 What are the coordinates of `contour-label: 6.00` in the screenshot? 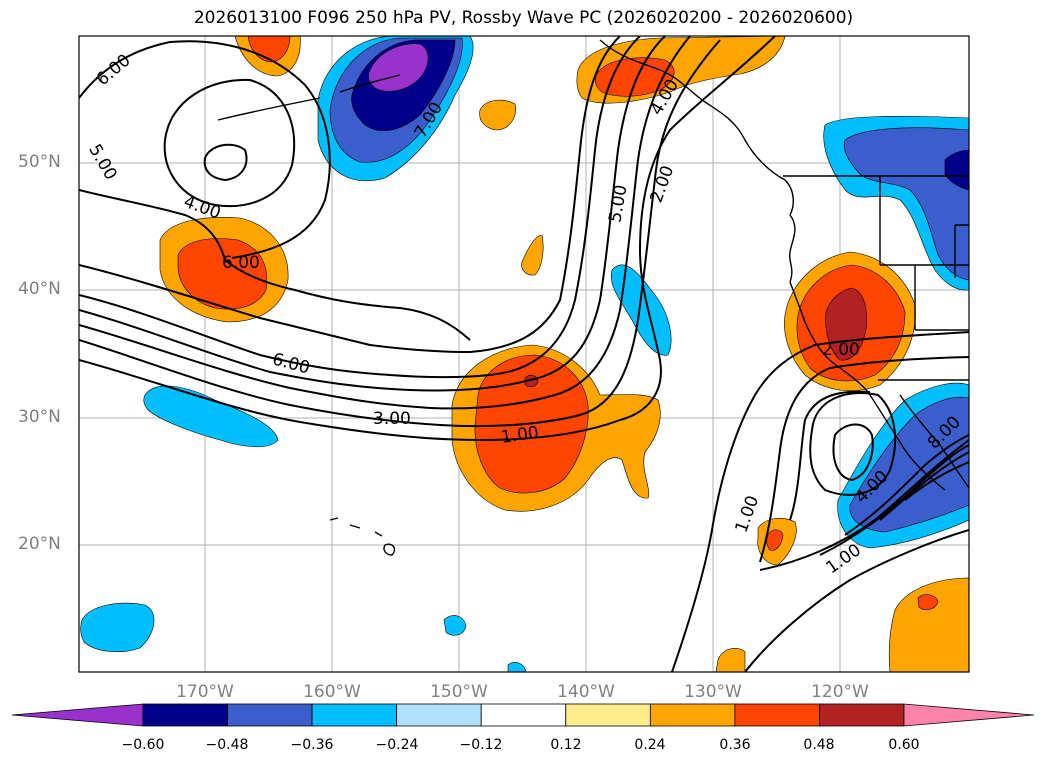 It's located at (241, 263).